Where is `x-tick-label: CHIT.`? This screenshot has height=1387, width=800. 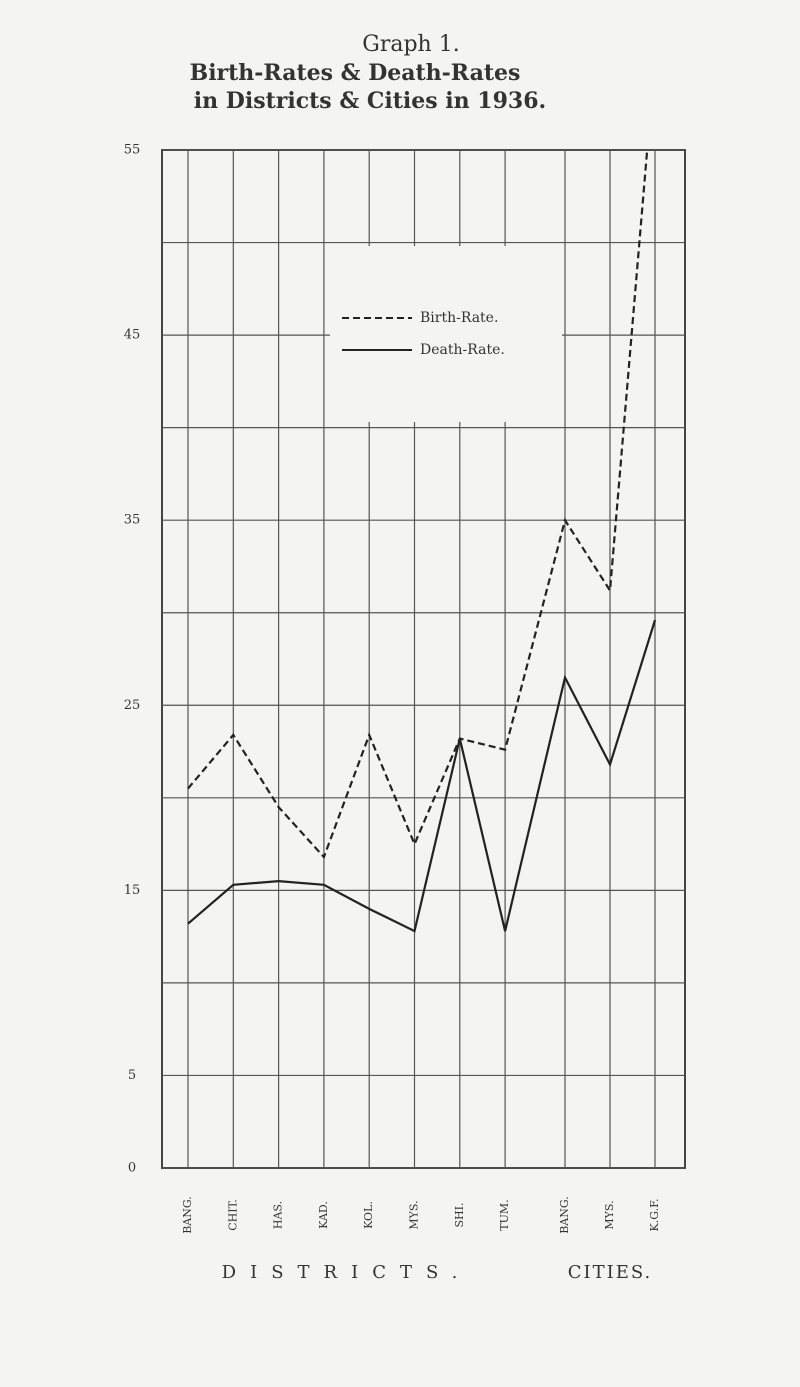
x-tick-label: CHIT. is located at coordinates (232, 1215).